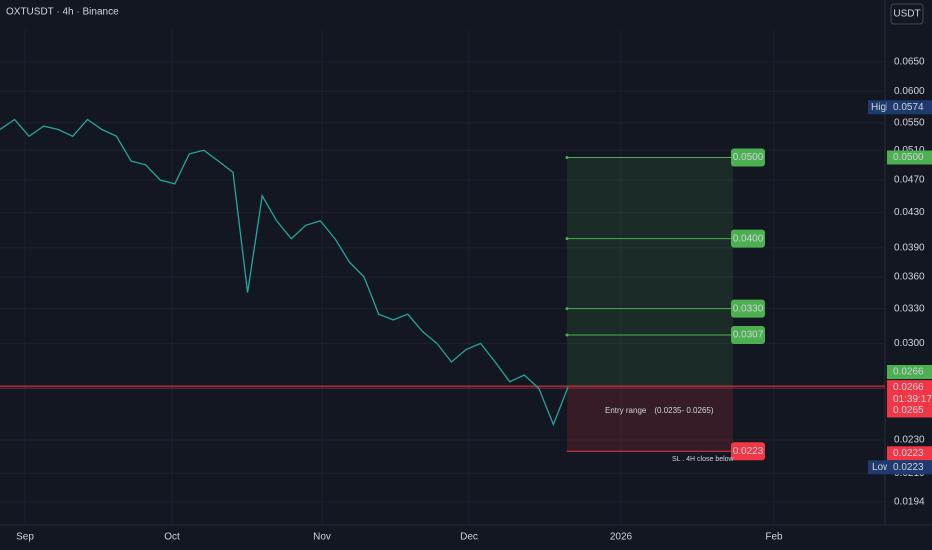 The height and width of the screenshot is (550, 932). What do you see at coordinates (909, 212) in the screenshot?
I see `price-tick-label: 0.0430` at bounding box center [909, 212].